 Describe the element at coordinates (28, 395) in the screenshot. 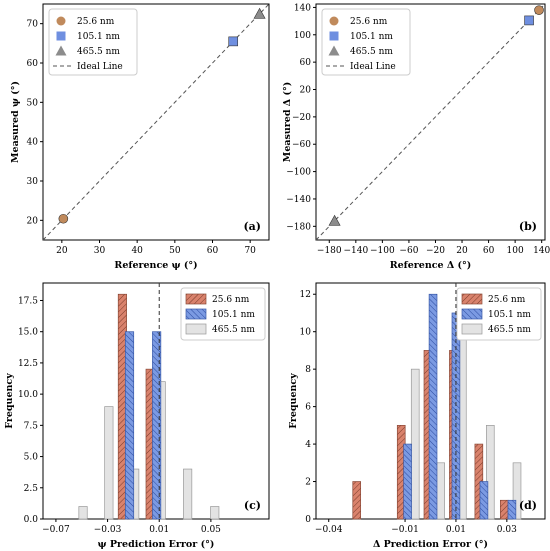

I see `y-tick-label: 10.0` at that location.